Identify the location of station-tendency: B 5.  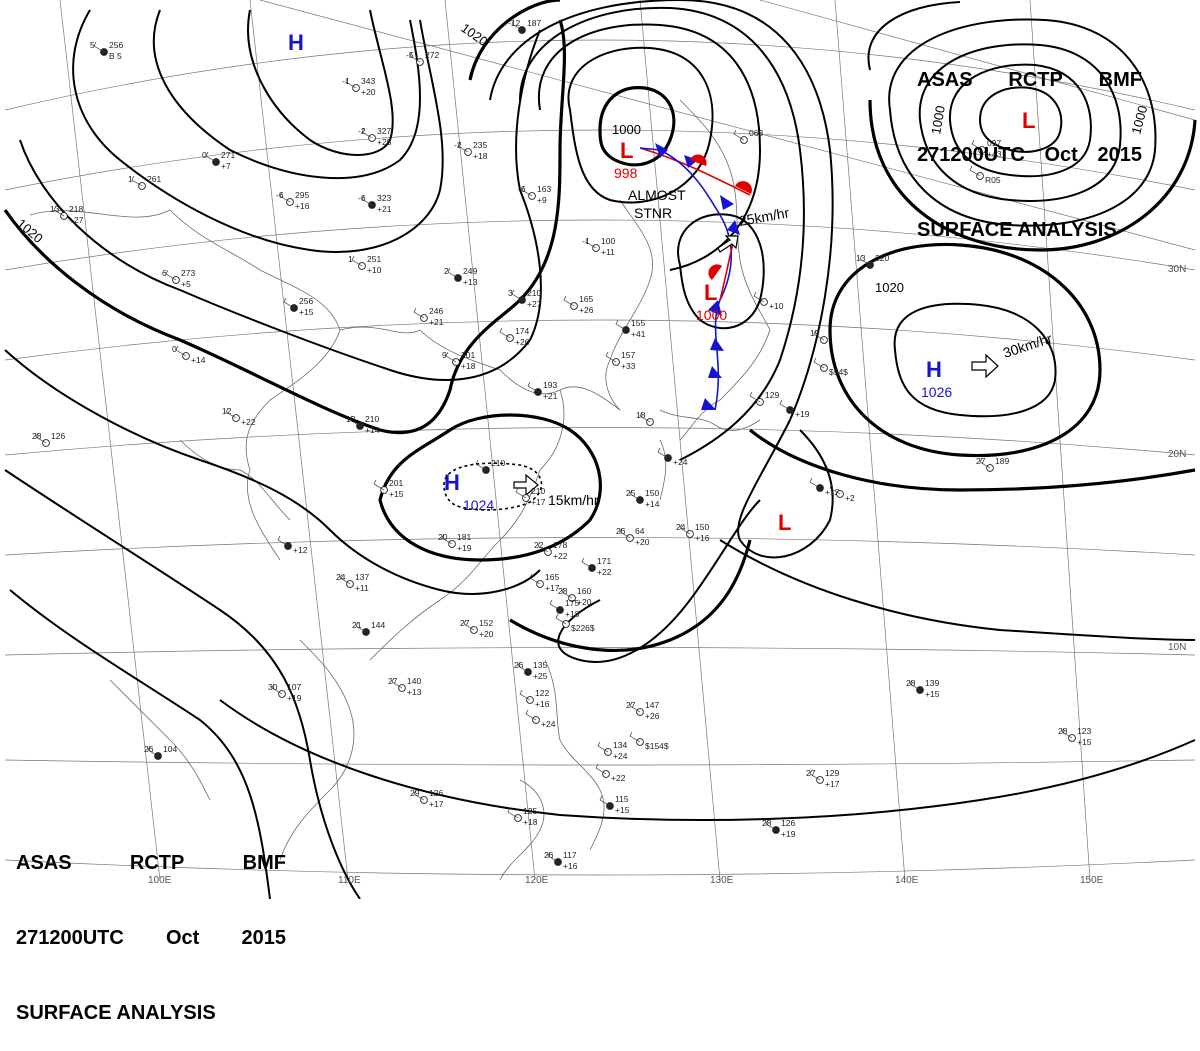
(115, 56).